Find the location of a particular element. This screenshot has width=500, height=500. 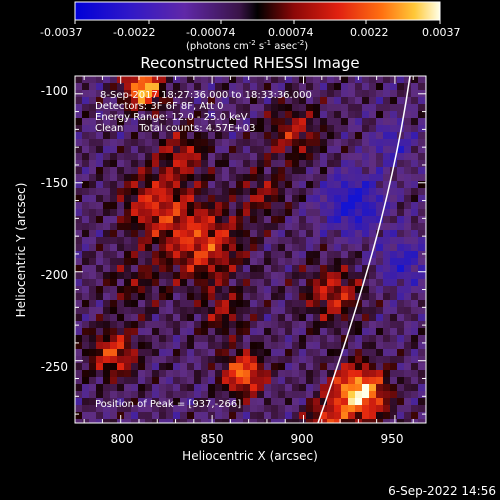

colorbar-tick-label: -0.0022 is located at coordinates (134, 32).